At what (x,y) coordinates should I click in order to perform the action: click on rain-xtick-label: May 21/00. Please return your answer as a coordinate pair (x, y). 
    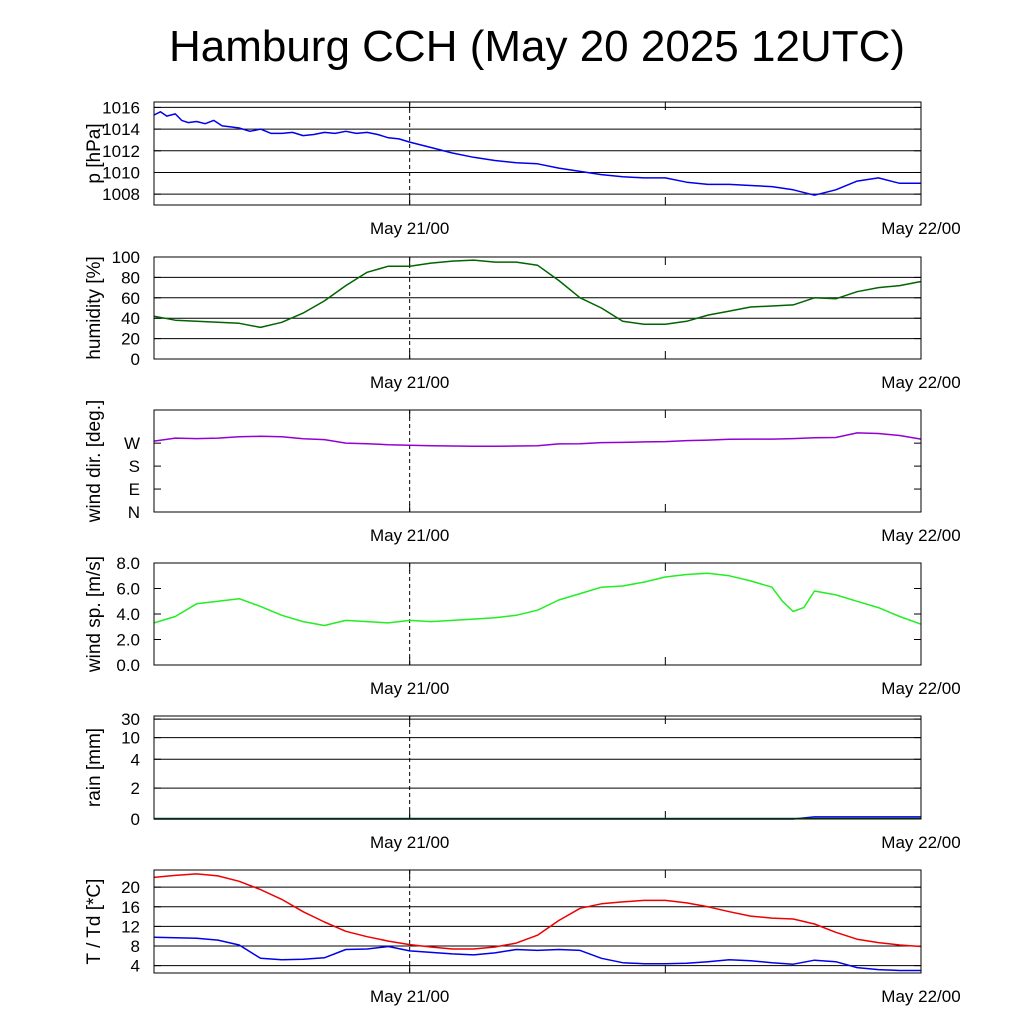
    Looking at the image, I should click on (409, 842).